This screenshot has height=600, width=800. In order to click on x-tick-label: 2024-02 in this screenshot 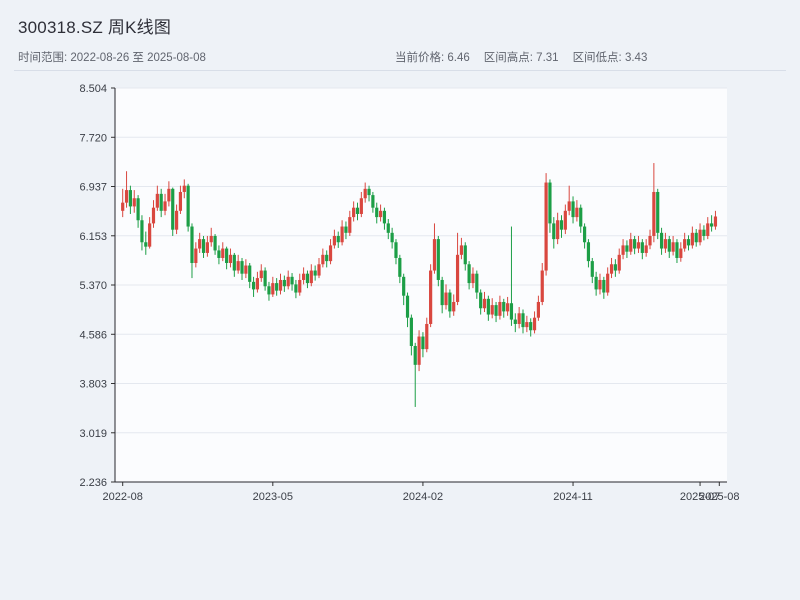, I will do `click(423, 497)`.